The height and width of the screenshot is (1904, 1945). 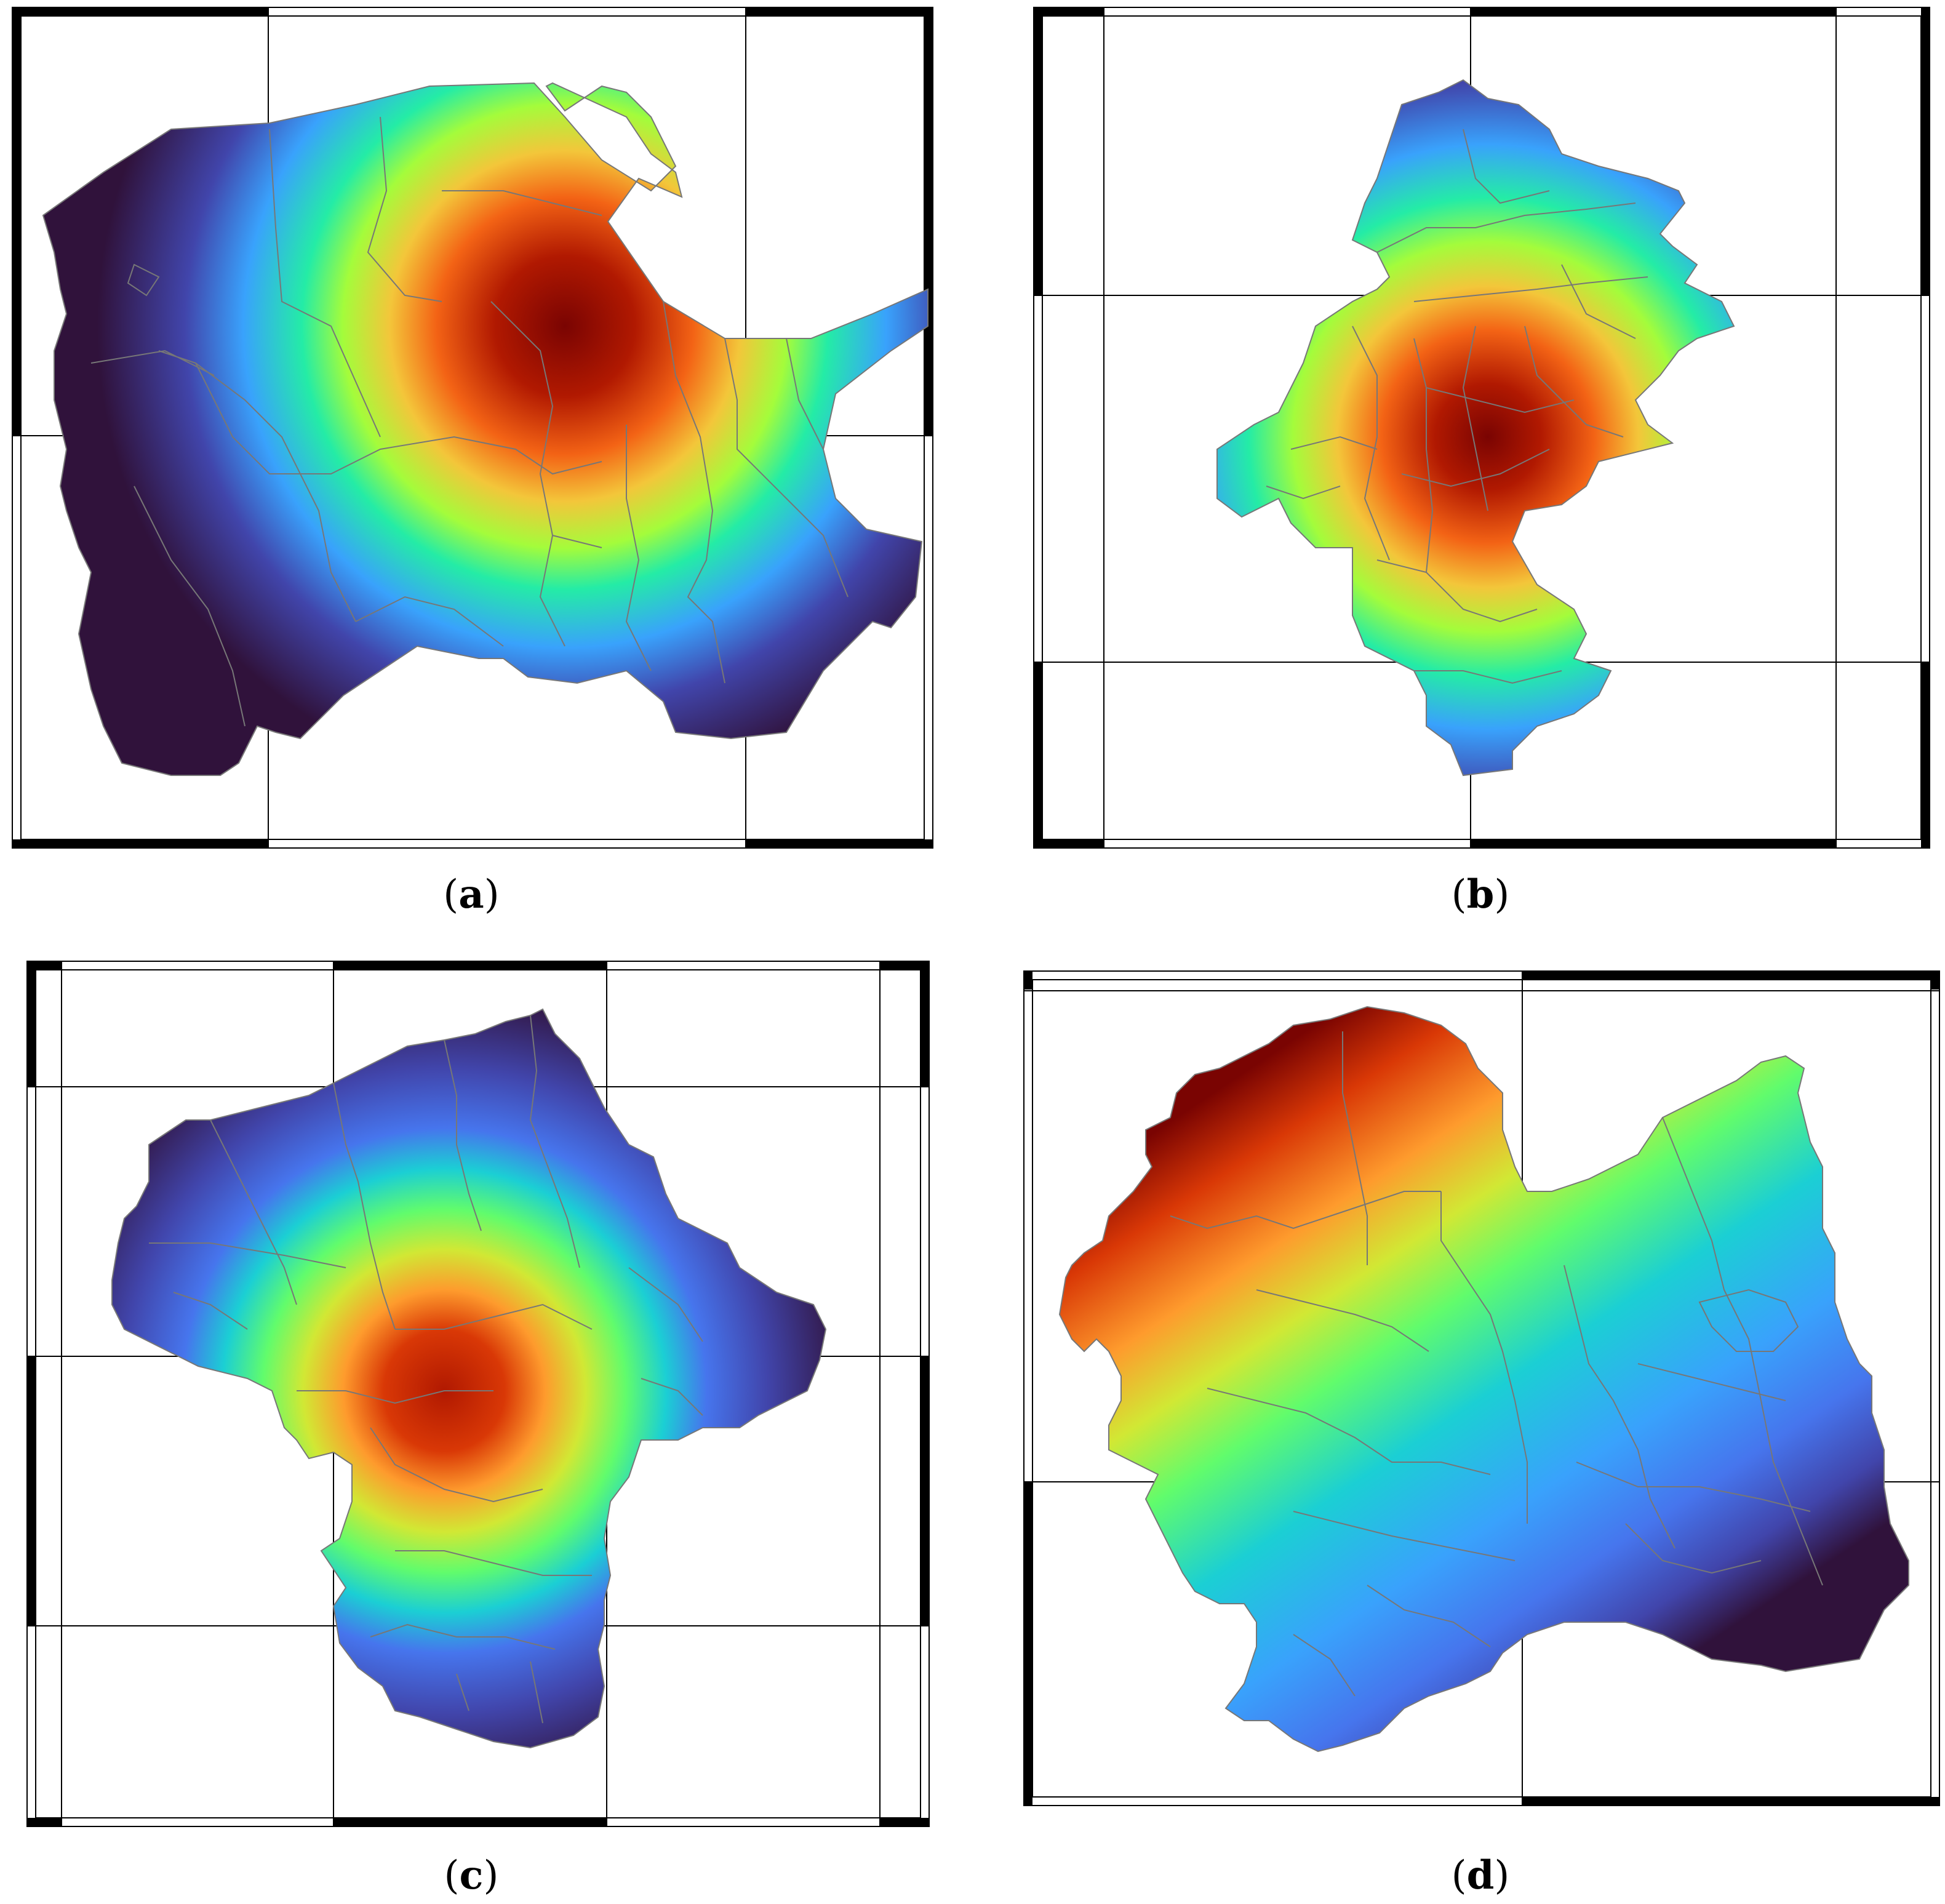 I want to click on caption-b: (b), so click(x=1480, y=894).